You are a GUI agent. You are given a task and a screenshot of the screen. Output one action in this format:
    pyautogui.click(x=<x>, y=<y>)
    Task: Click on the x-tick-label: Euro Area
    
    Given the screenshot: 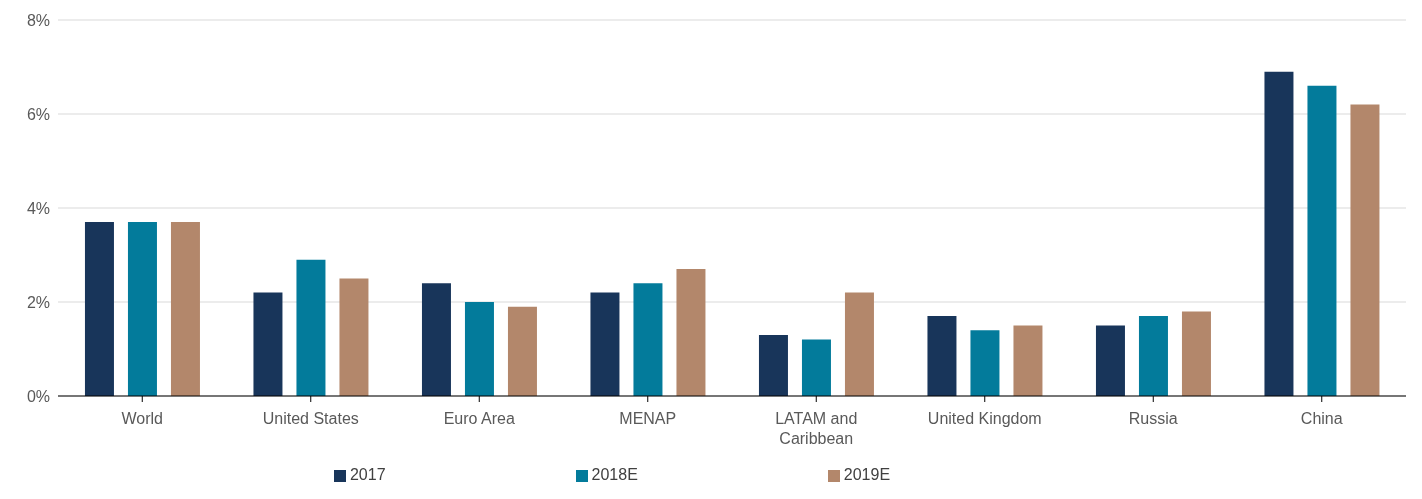 What is the action you would take?
    pyautogui.click(x=479, y=418)
    